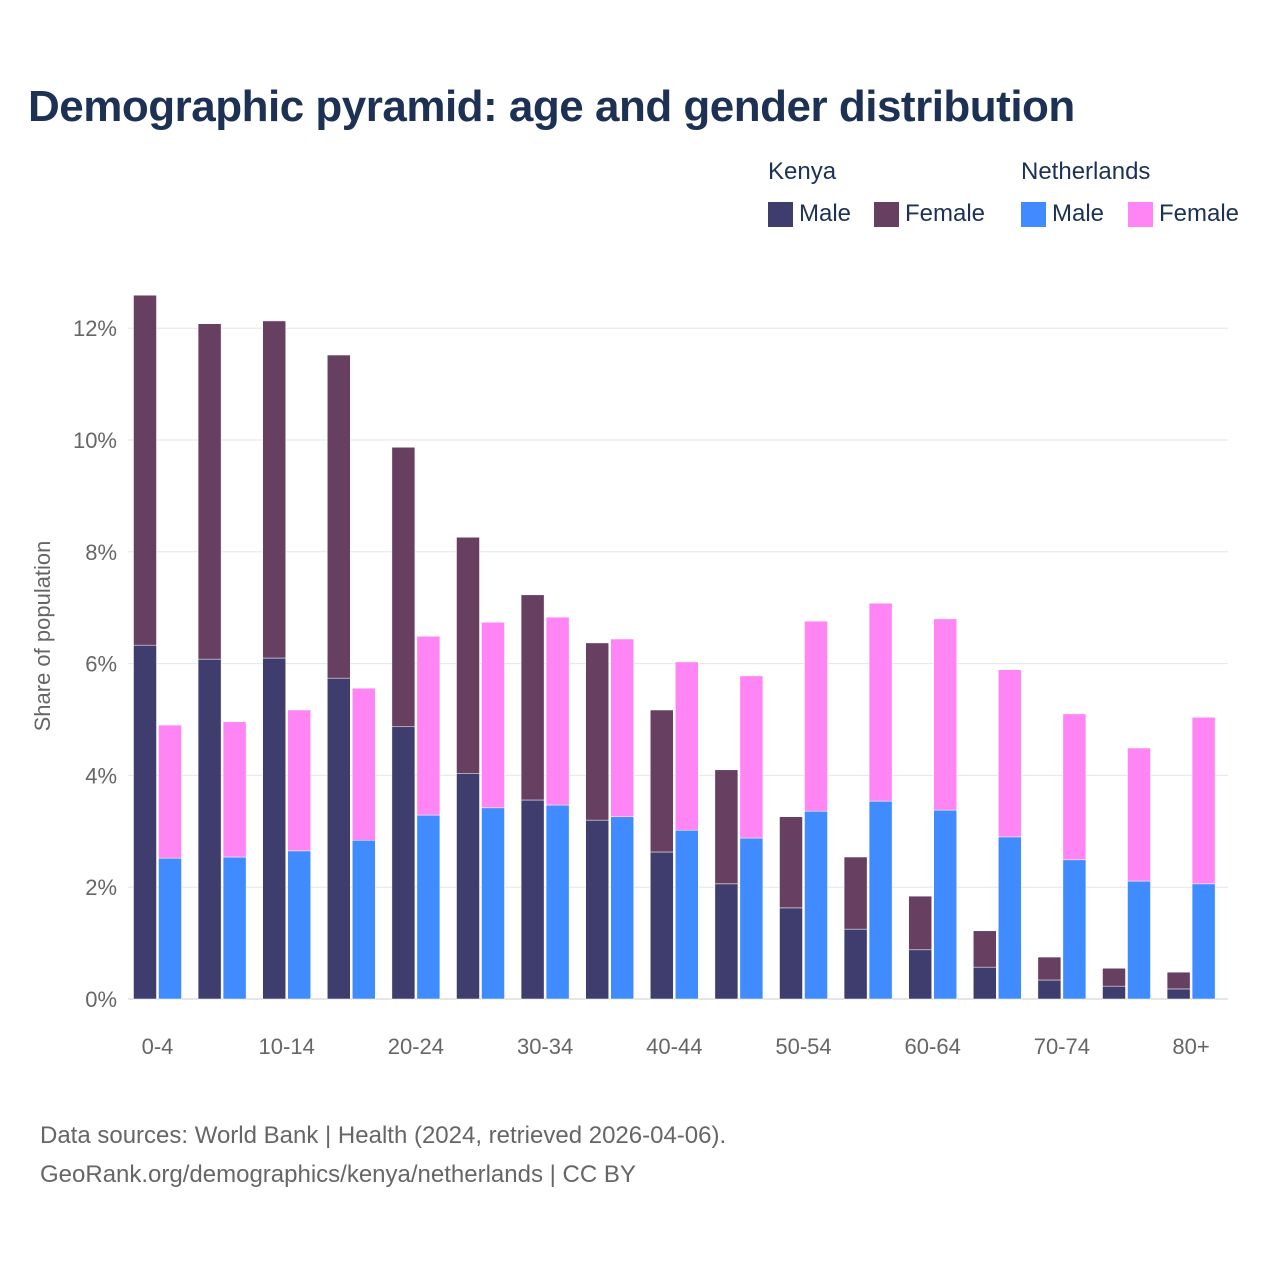 The image size is (1280, 1280). Describe the element at coordinates (802, 171) in the screenshot. I see `legend-group-kenya: Kenya` at that location.